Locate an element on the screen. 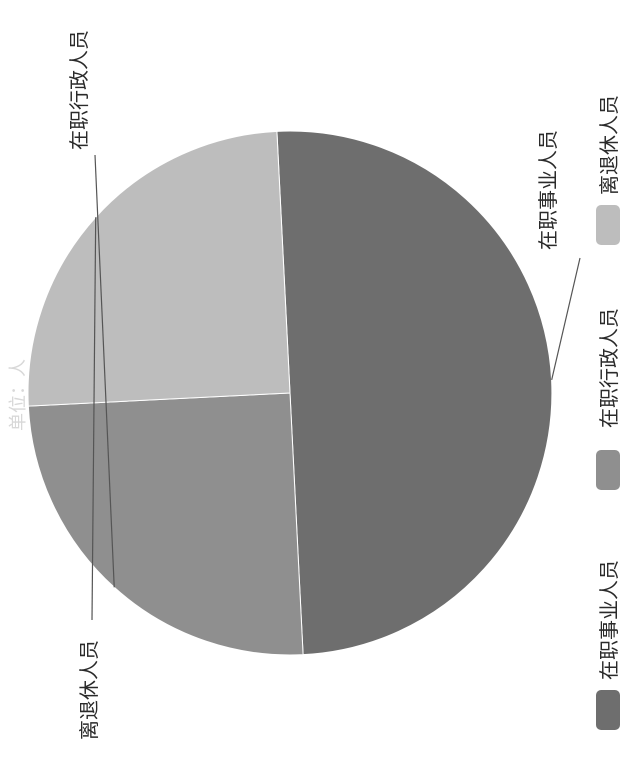 The image size is (633, 775). slice-label-2: 离退休人员 is located at coordinates (89, 690).